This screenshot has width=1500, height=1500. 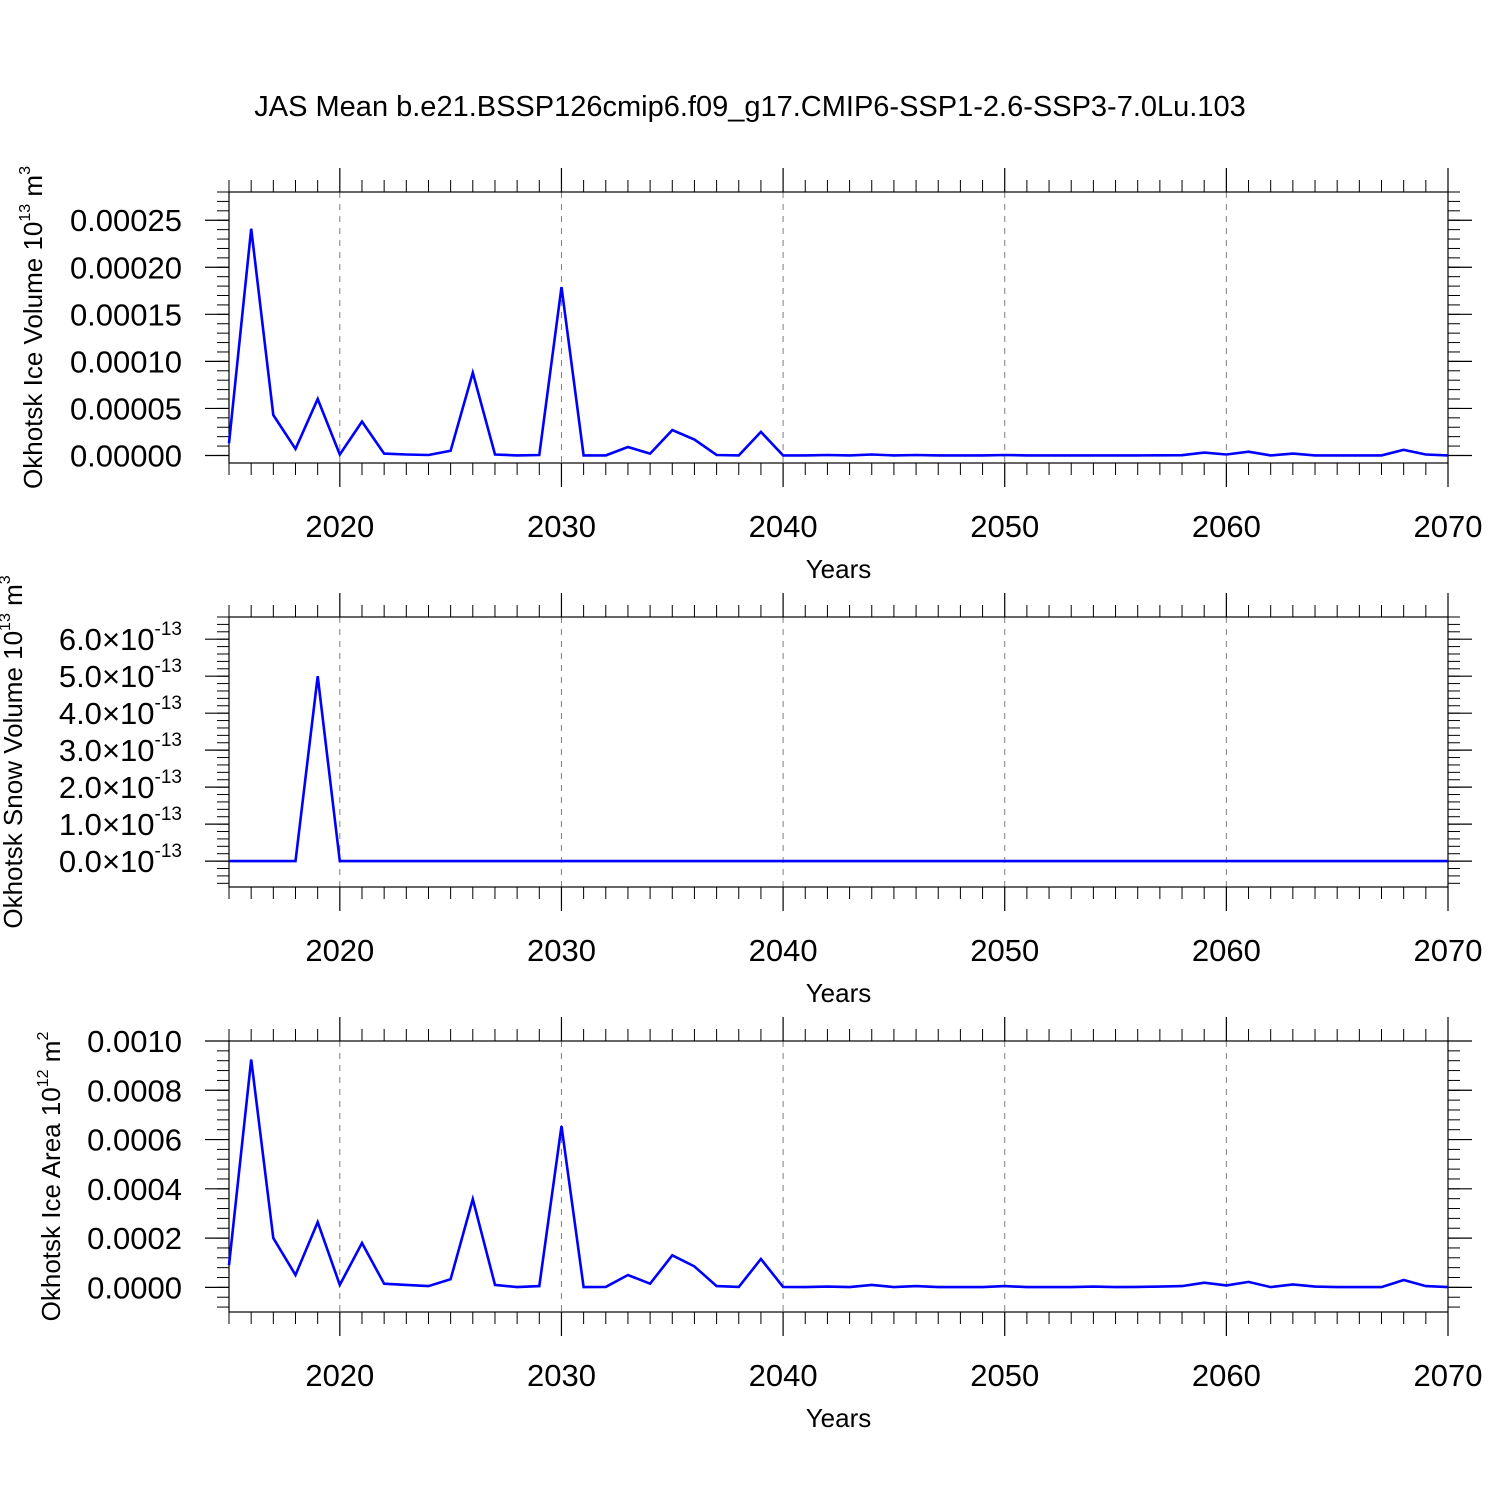 I want to click on y-tick-label: 0.0004, so click(x=134, y=1189).